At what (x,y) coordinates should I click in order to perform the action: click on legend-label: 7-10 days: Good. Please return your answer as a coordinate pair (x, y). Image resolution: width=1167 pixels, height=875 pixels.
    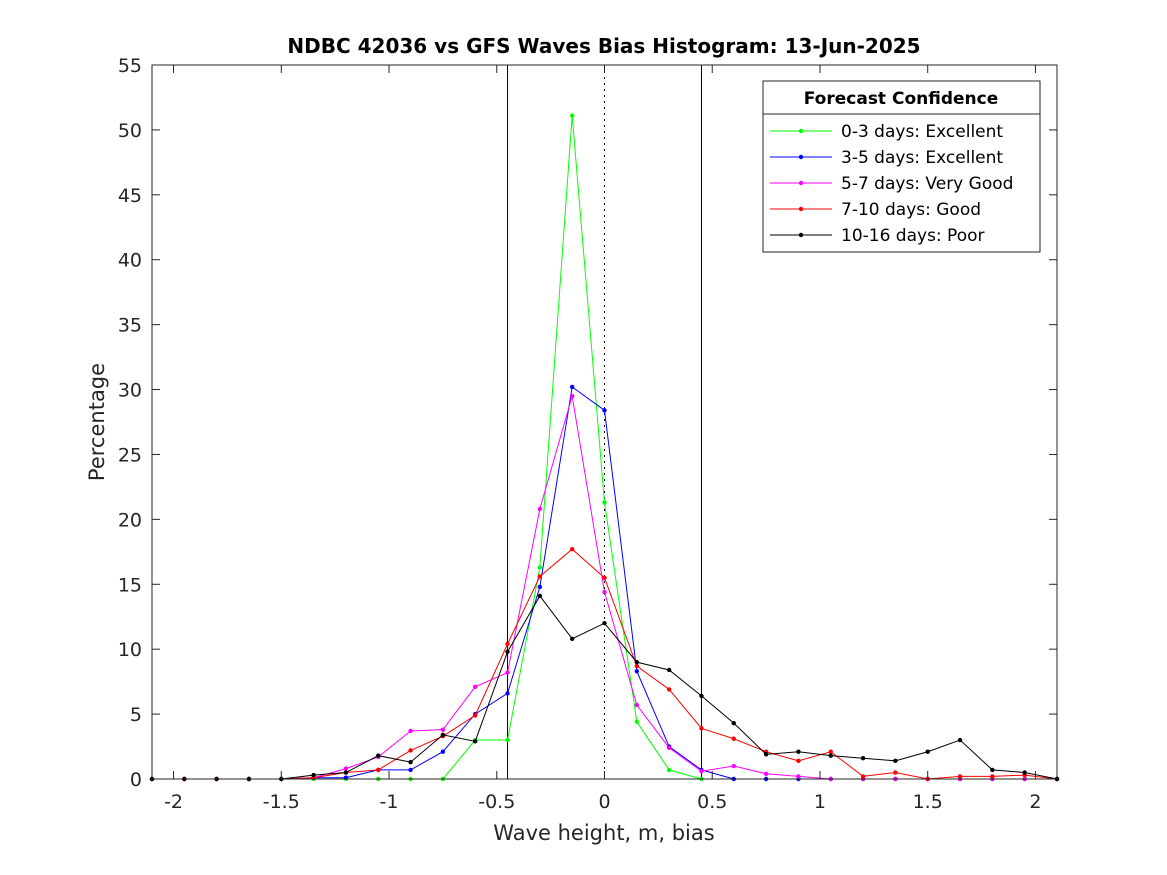
    Looking at the image, I should click on (911, 210).